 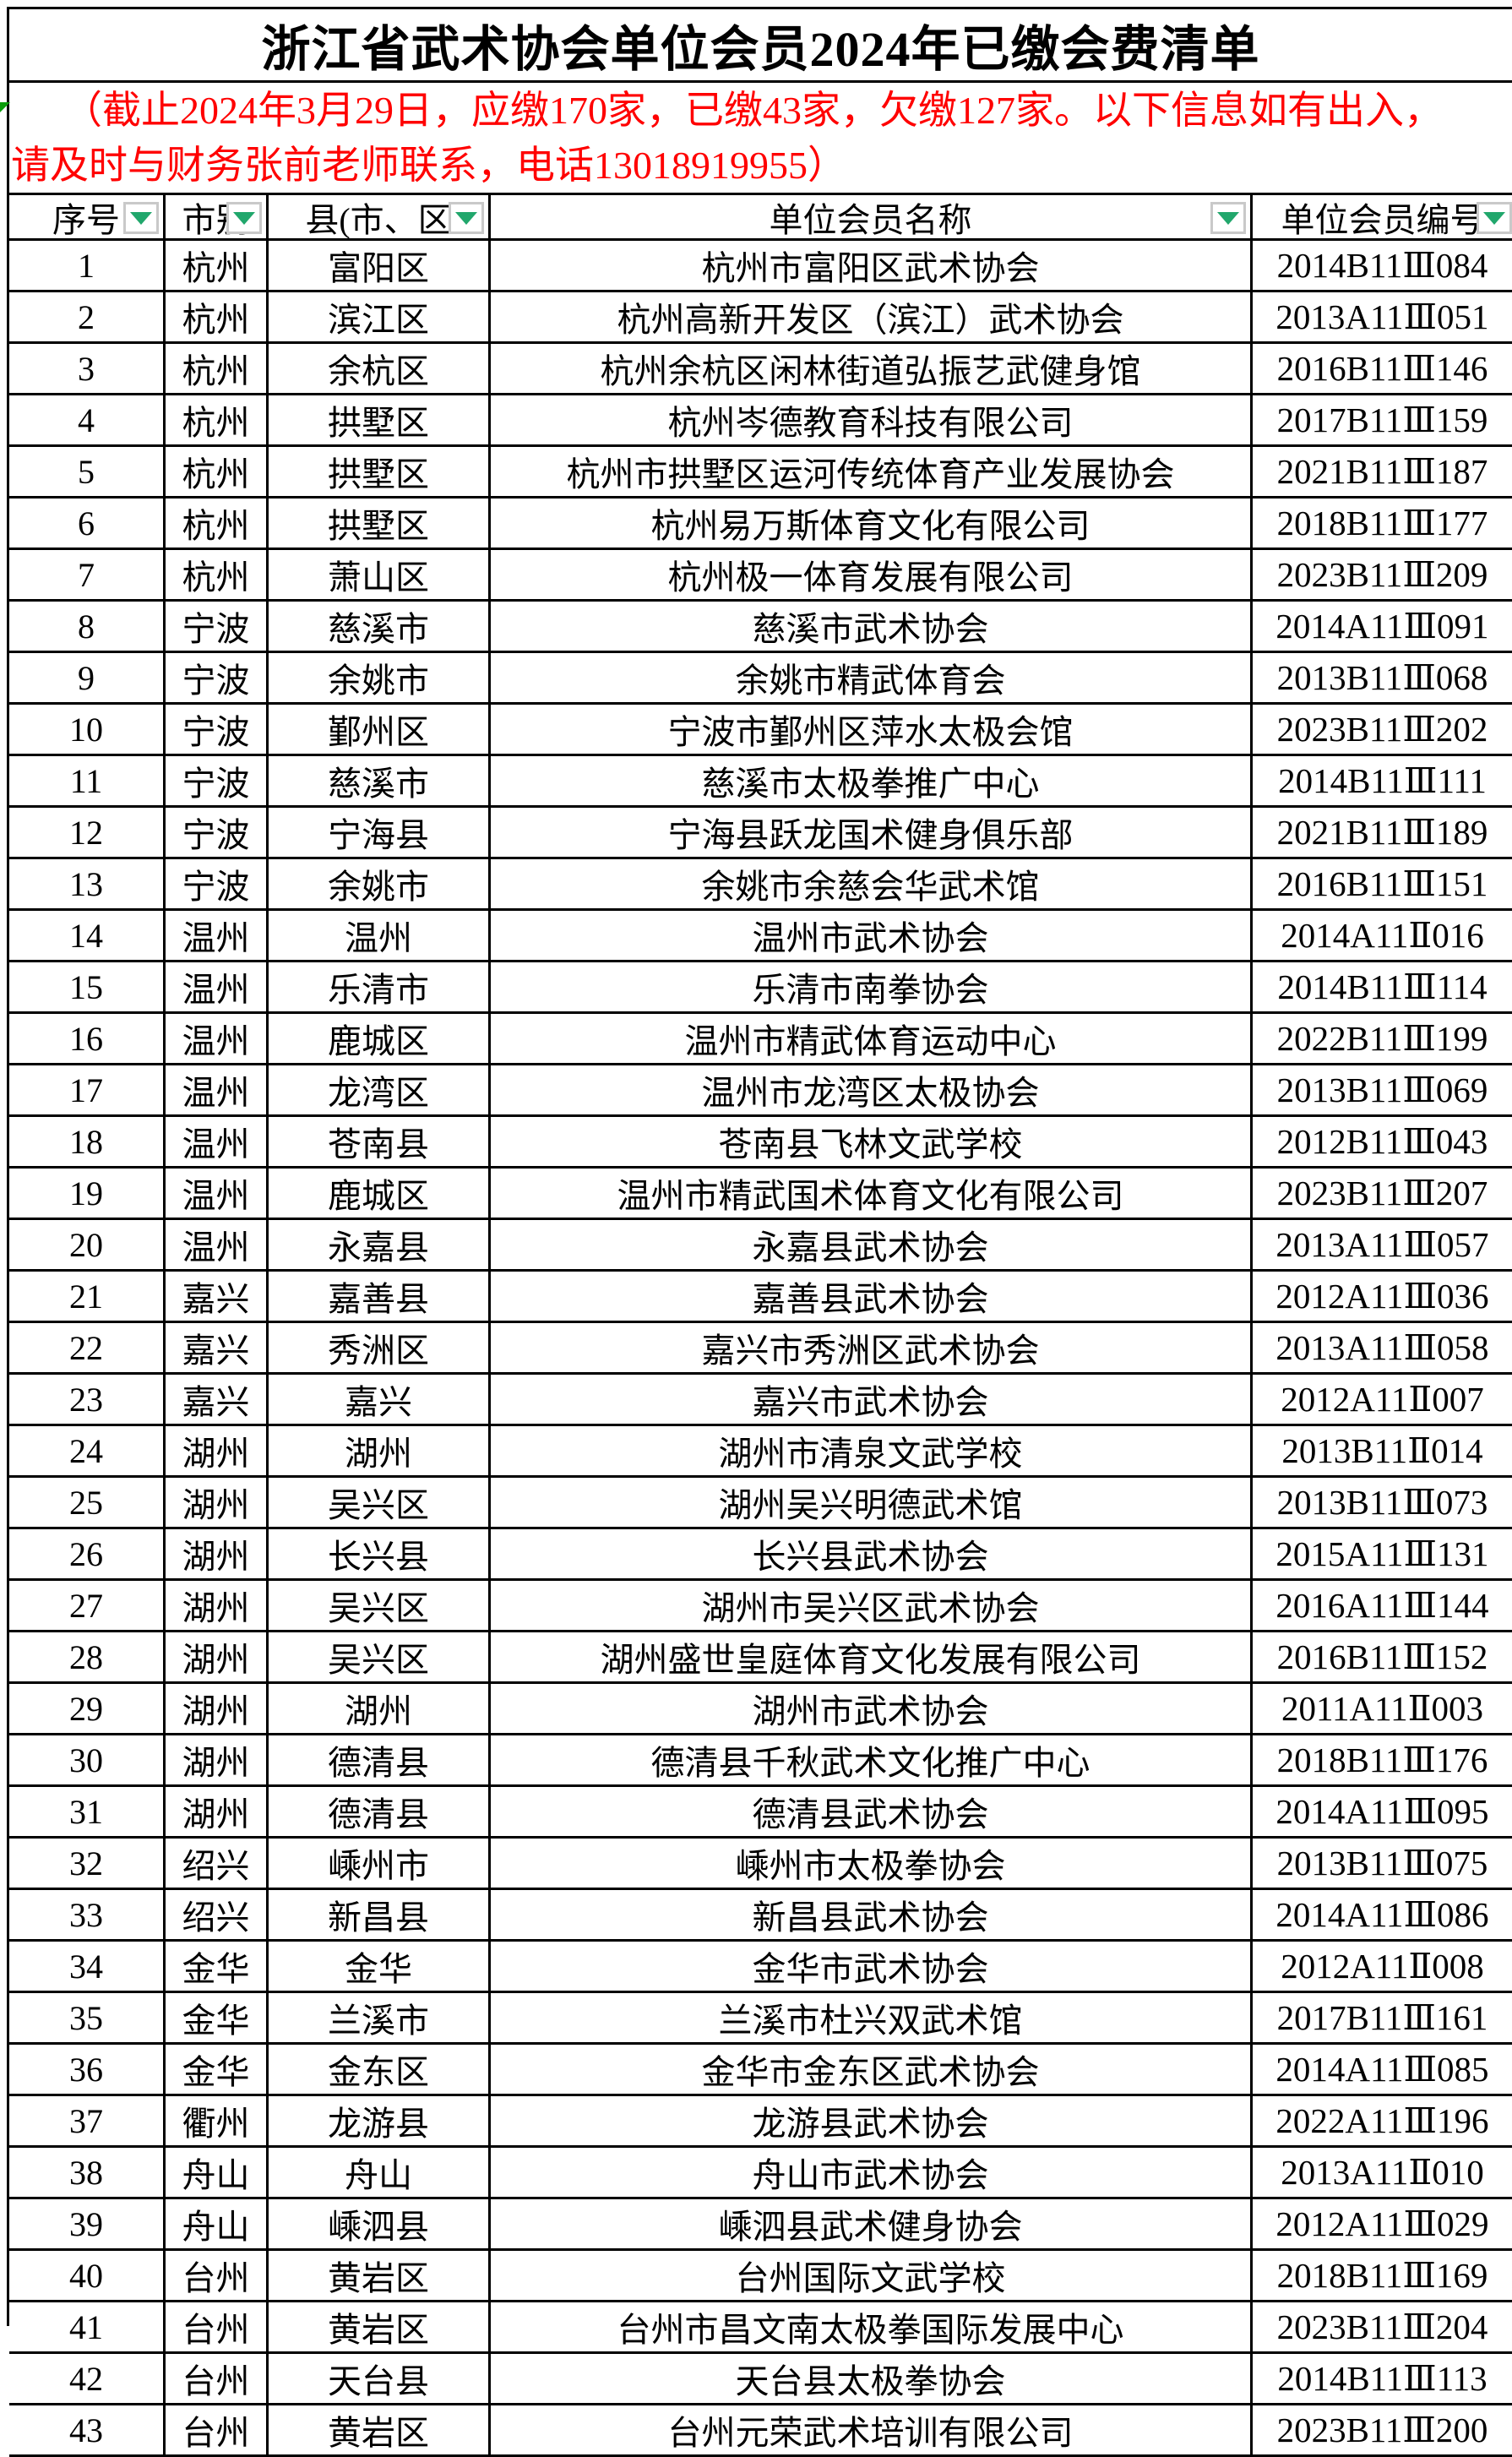 I want to click on cell-code: 2013B11Ⅲ073, so click(x=1382, y=1502).